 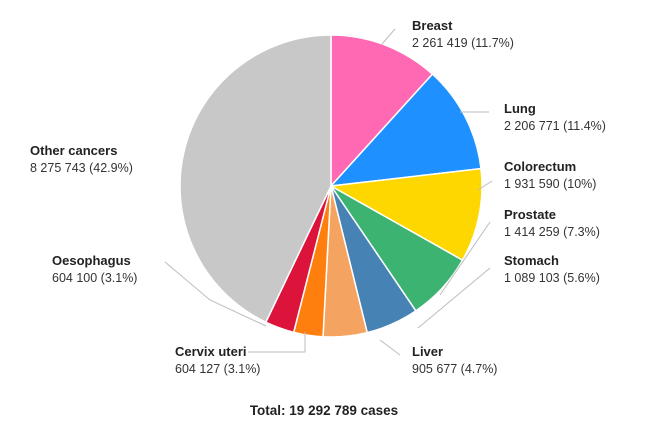 What do you see at coordinates (432, 25) in the screenshot?
I see `slice-label-name: Breast` at bounding box center [432, 25].